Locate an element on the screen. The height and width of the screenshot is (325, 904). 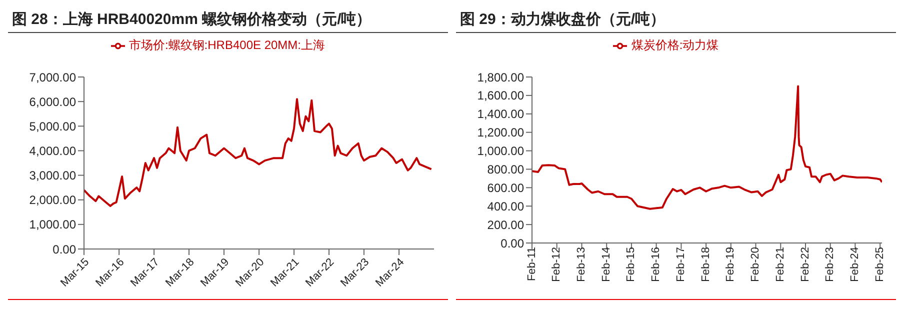
y-tick-label: 3,000.00 is located at coordinates (52, 175).